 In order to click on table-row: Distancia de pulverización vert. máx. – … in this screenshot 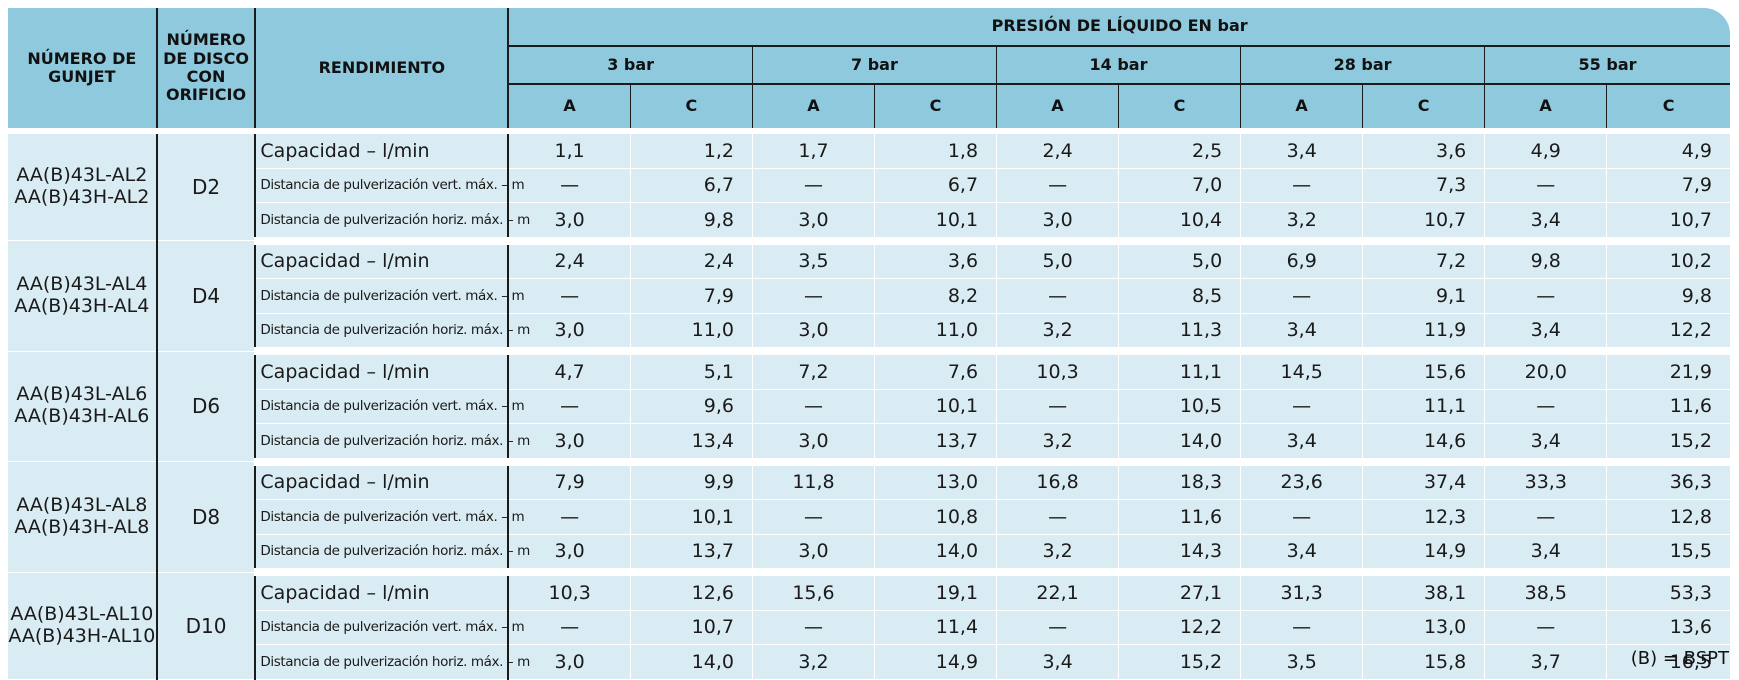, I will do `click(869, 517)`.